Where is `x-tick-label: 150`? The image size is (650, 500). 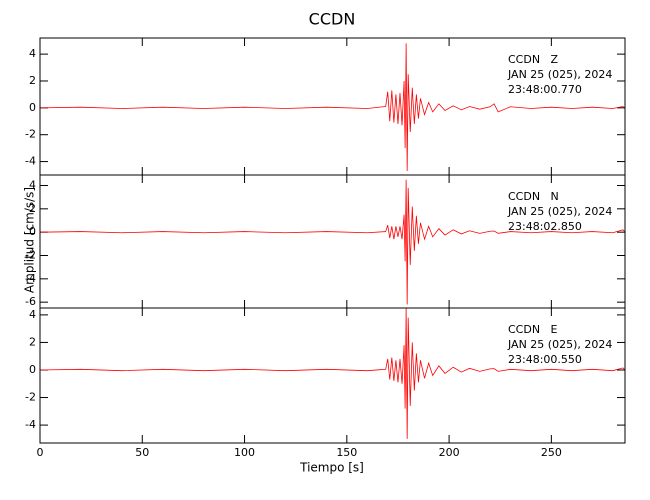
x-tick-label: 150 is located at coordinates (346, 452).